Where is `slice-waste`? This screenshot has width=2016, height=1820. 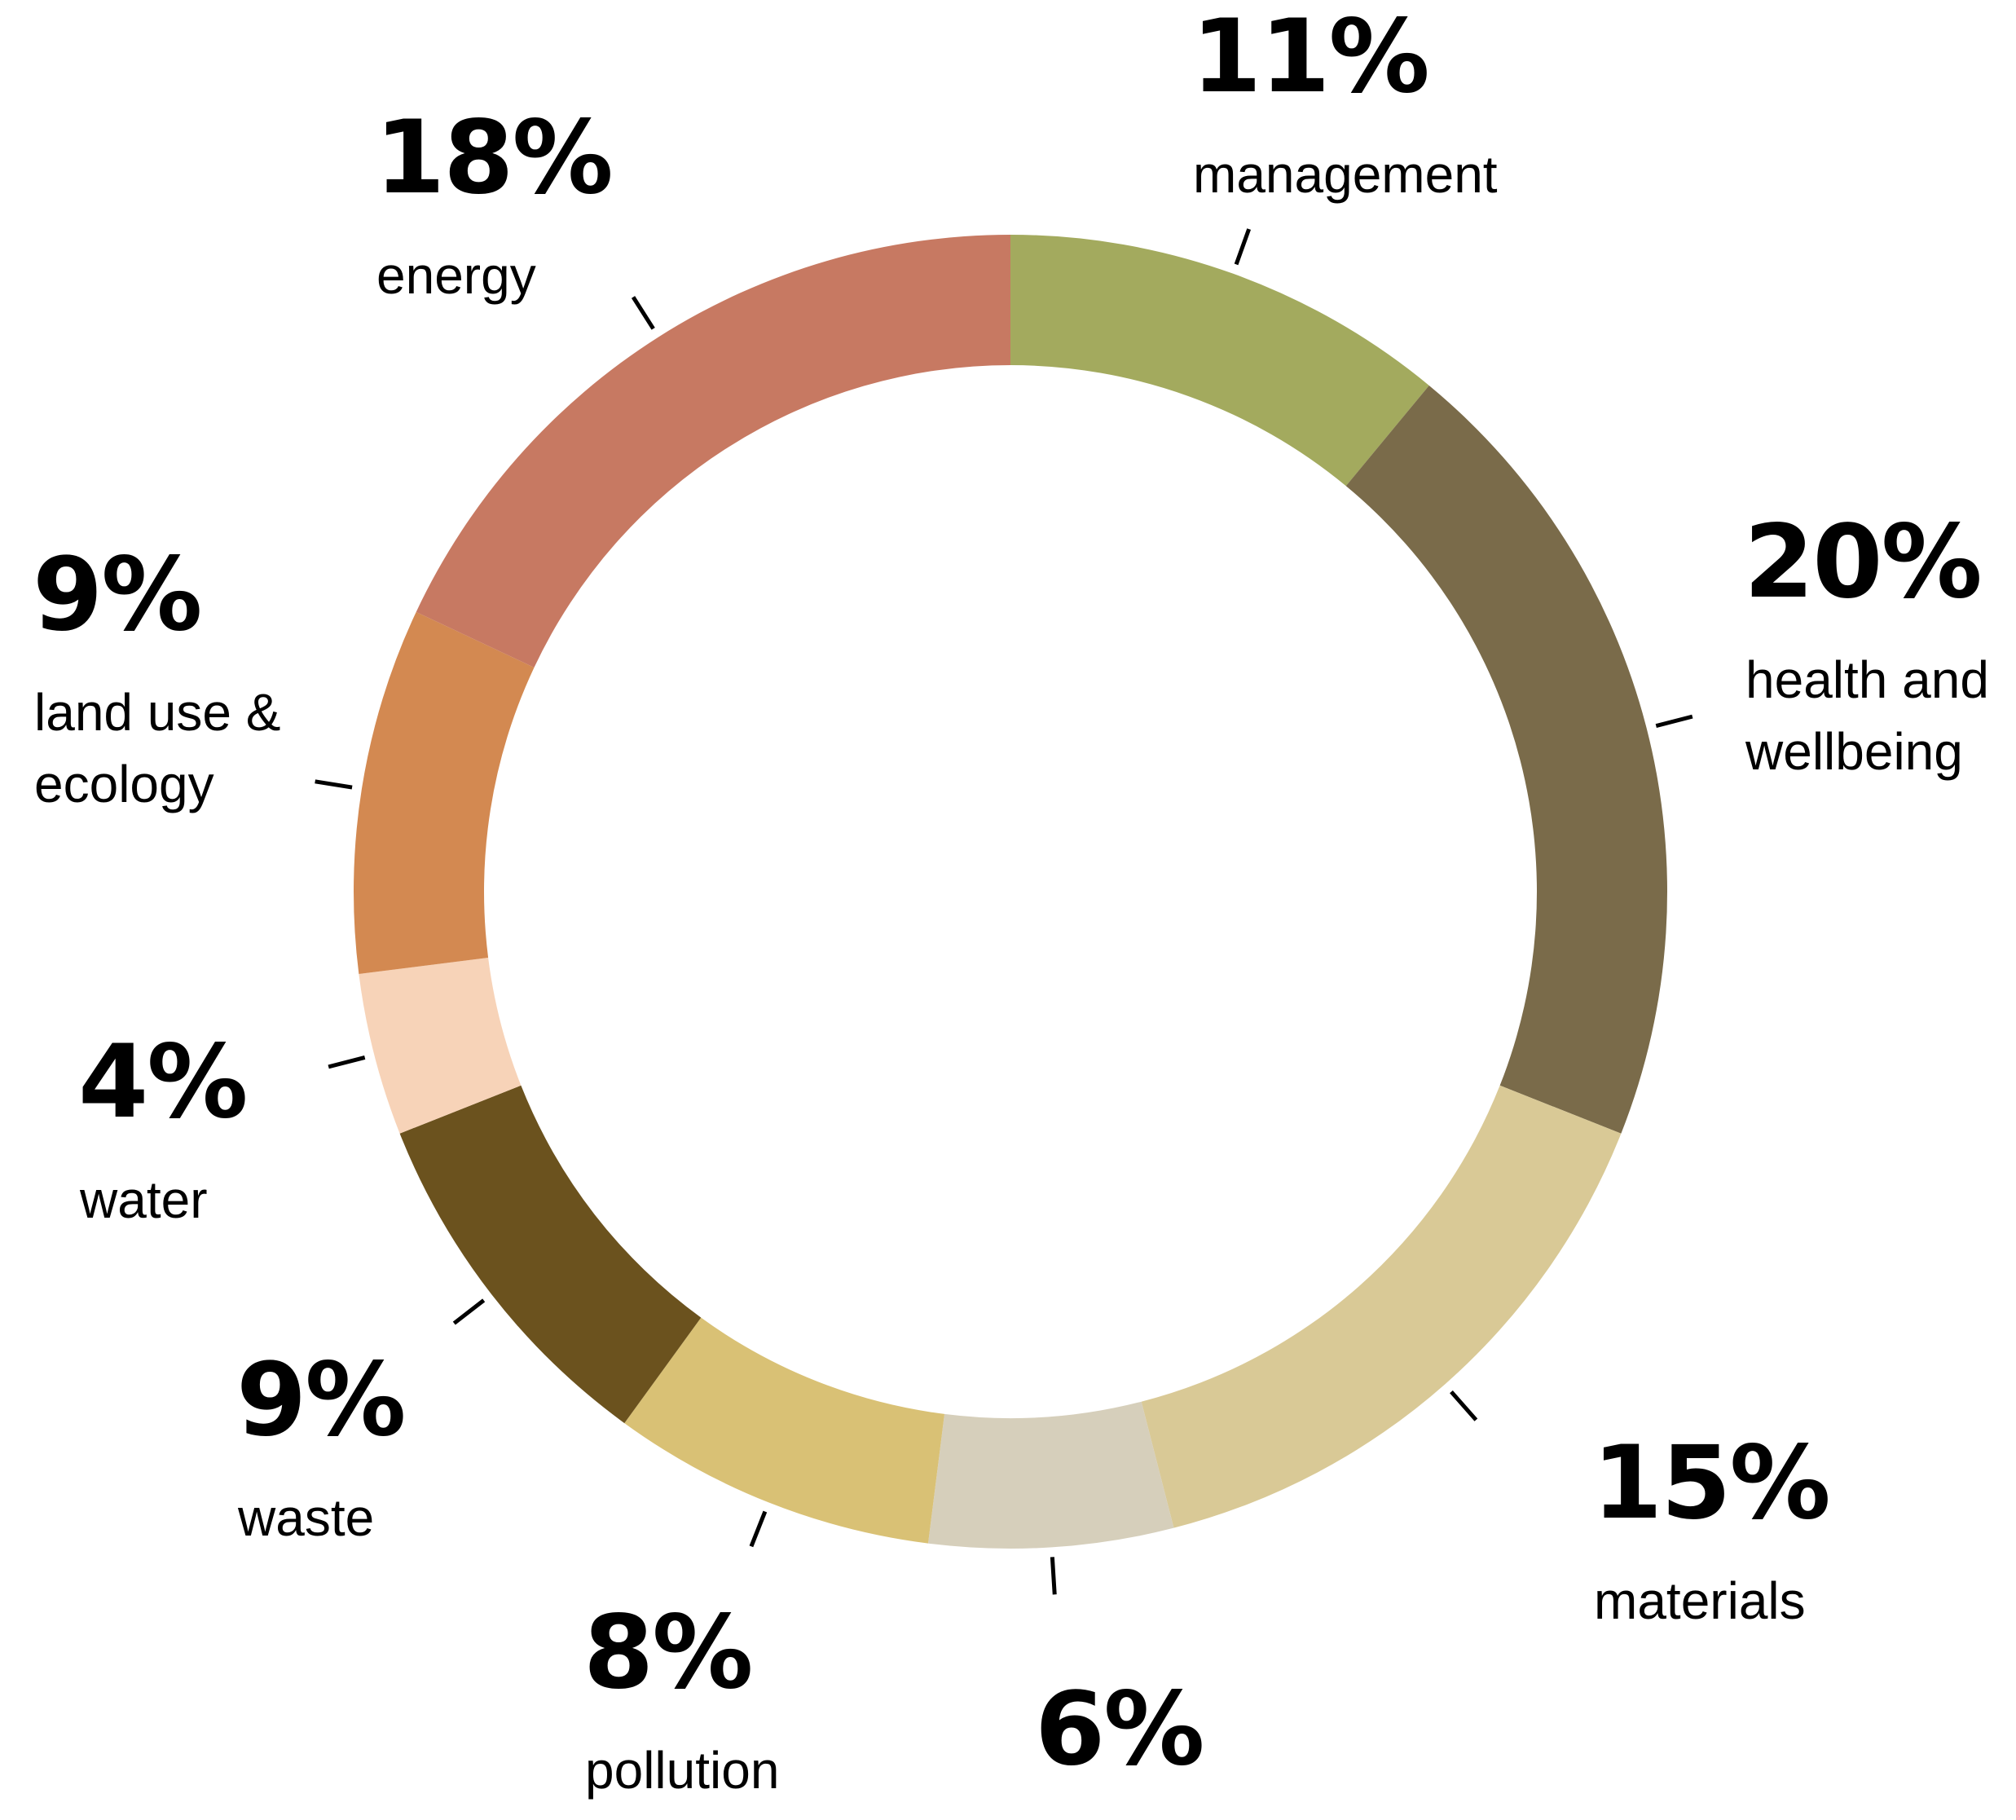 slice-waste is located at coordinates (551, 1255).